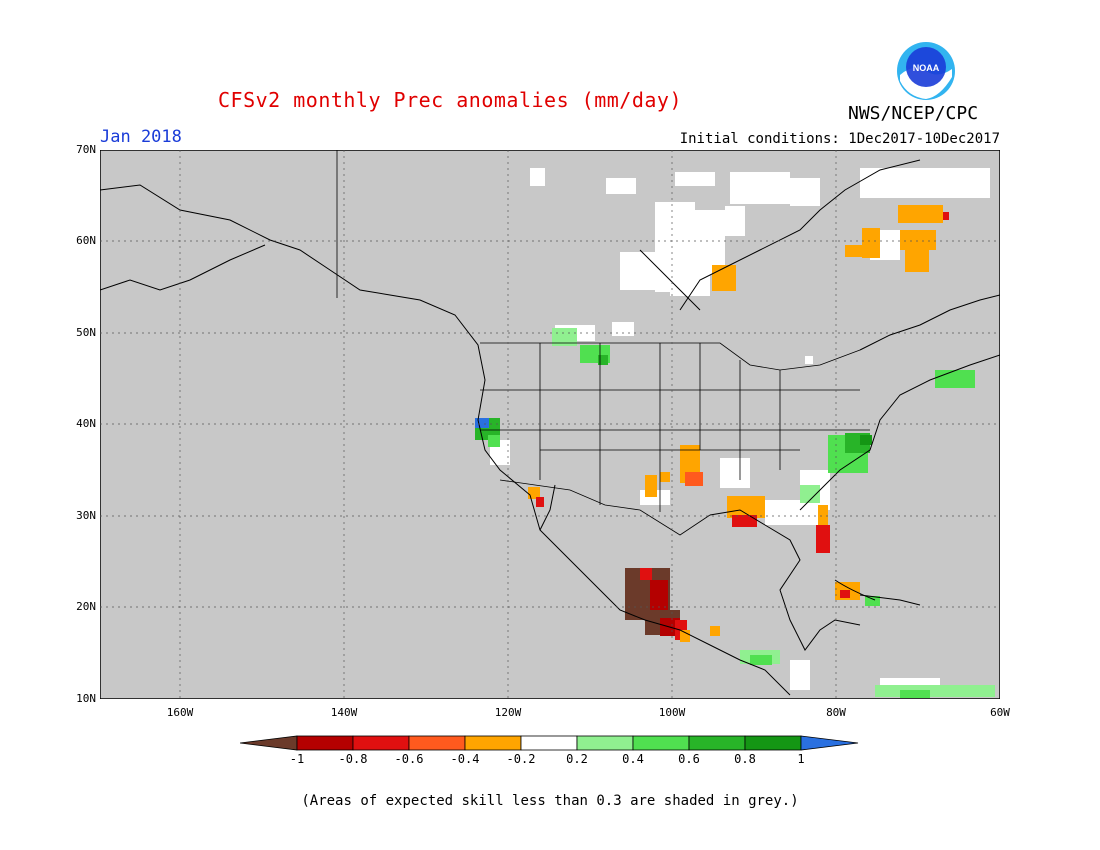  I want to click on colorbar-left-arrow, so click(269, 743).